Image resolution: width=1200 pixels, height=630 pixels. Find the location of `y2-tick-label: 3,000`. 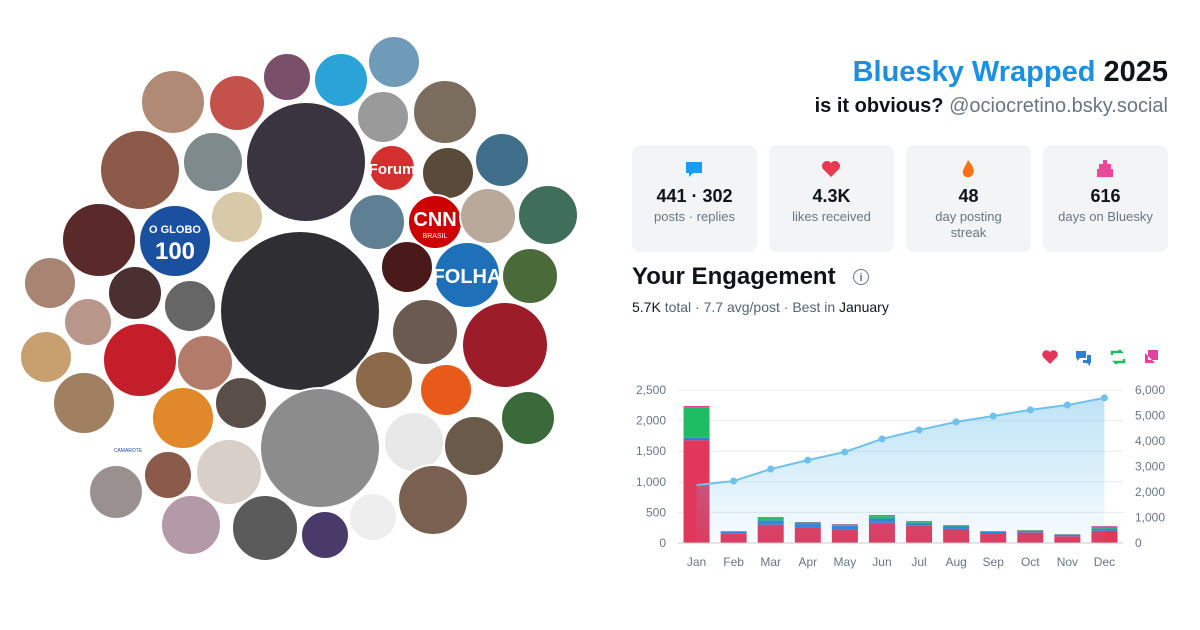

y2-tick-label: 3,000 is located at coordinates (1150, 467).